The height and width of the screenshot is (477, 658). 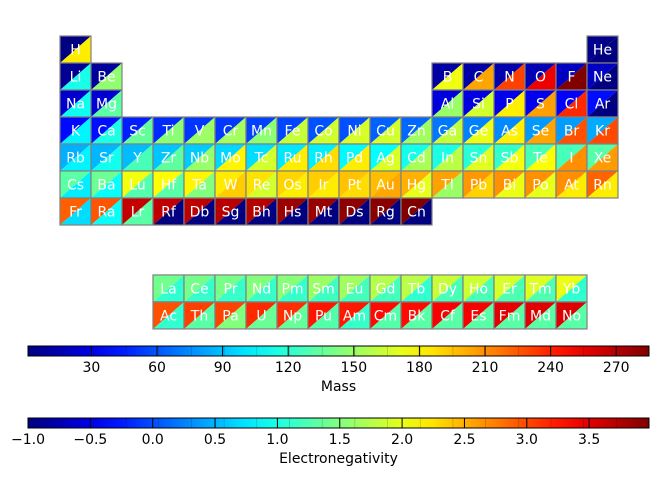 I want to click on element-symbol: Br, so click(x=572, y=132).